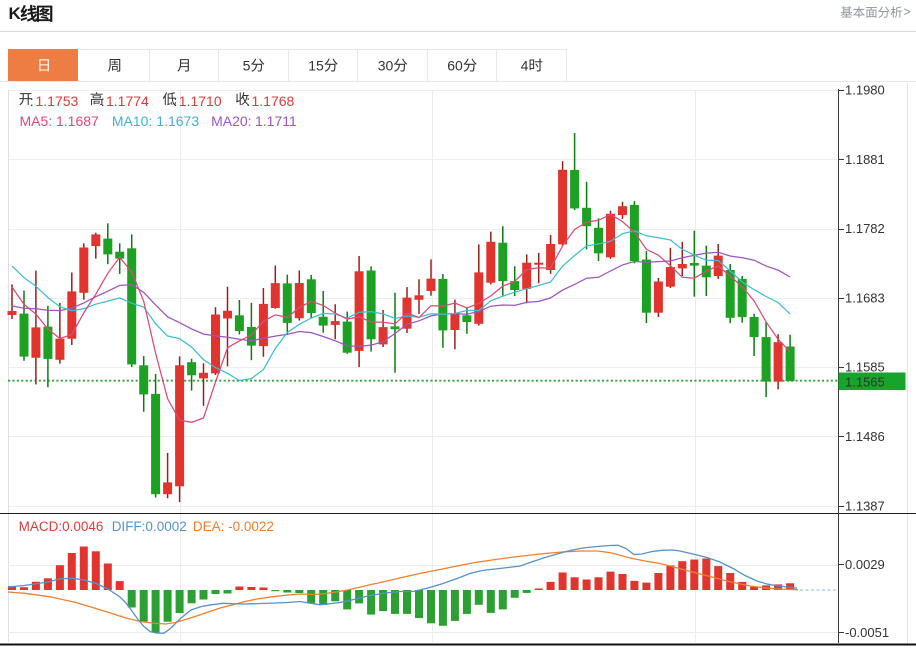 The image size is (916, 648). Describe the element at coordinates (867, 632) in the screenshot. I see `svg-text: -0.0051` at that location.